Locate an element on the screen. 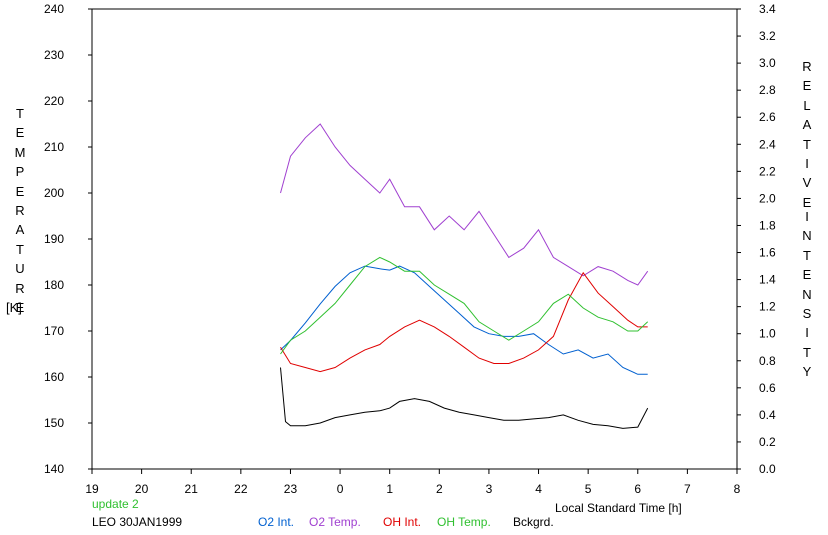  axis-label-letter: V is located at coordinates (807, 183).